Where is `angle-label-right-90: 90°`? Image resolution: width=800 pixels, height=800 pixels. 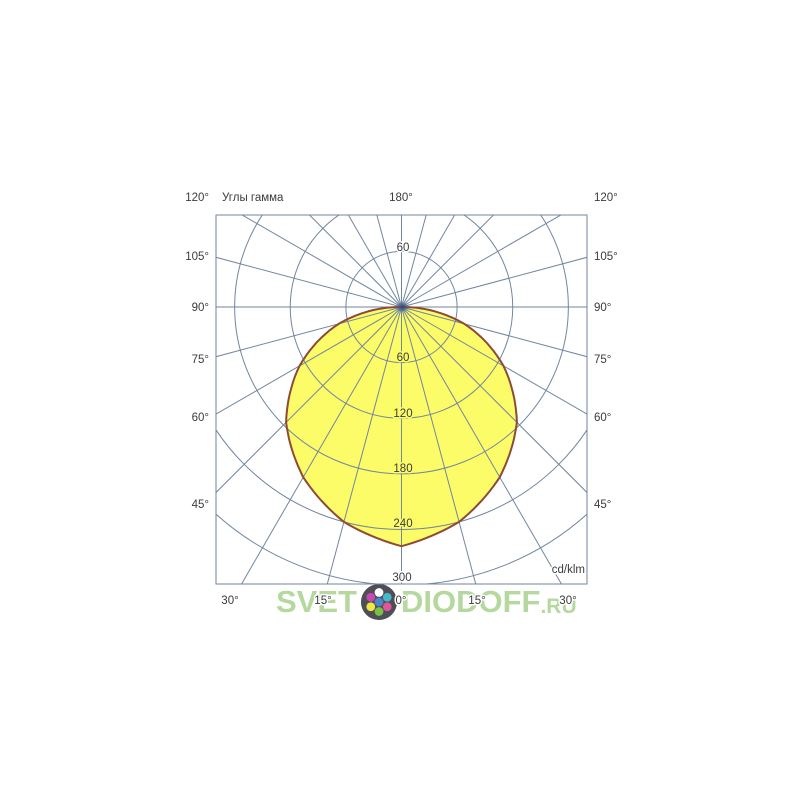
angle-label-right-90: 90° is located at coordinates (602, 308).